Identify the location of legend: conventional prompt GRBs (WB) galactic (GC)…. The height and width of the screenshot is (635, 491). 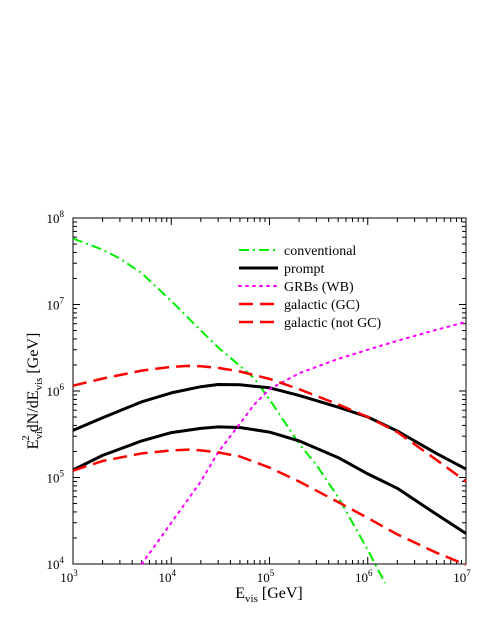
(310, 287).